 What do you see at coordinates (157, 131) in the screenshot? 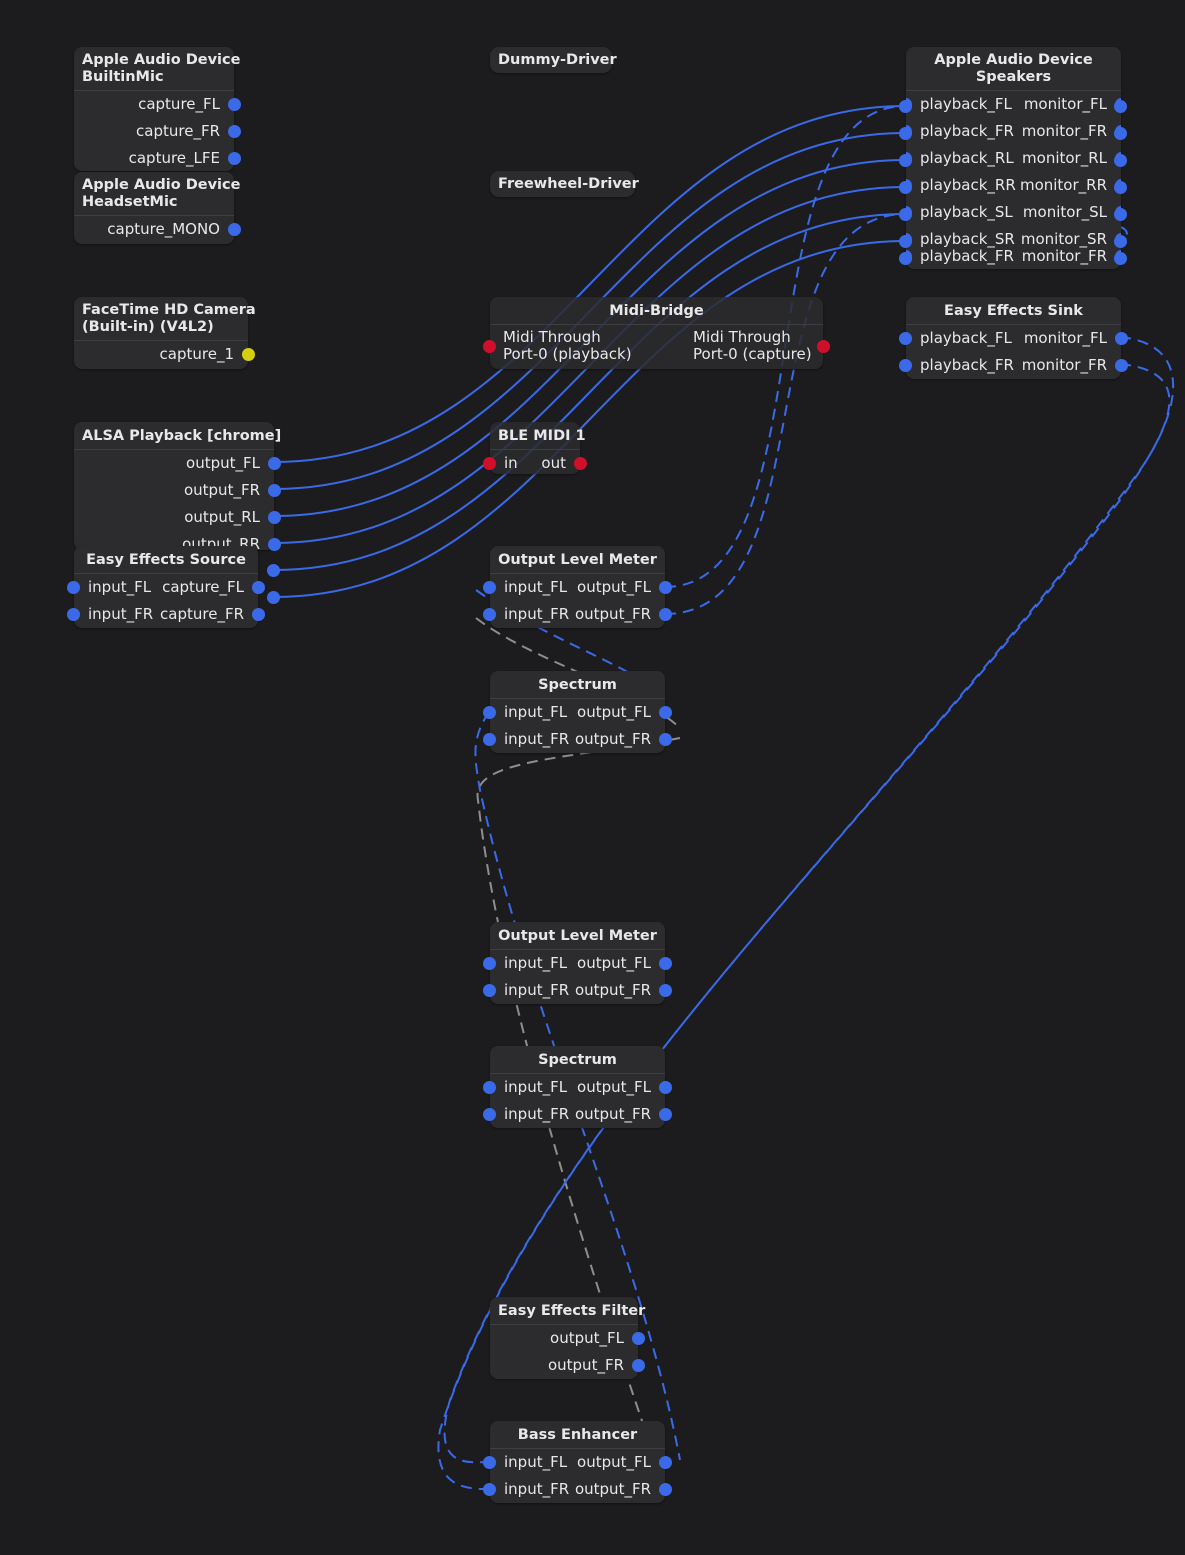
I see `port-capture-fr: capture_FR` at bounding box center [157, 131].